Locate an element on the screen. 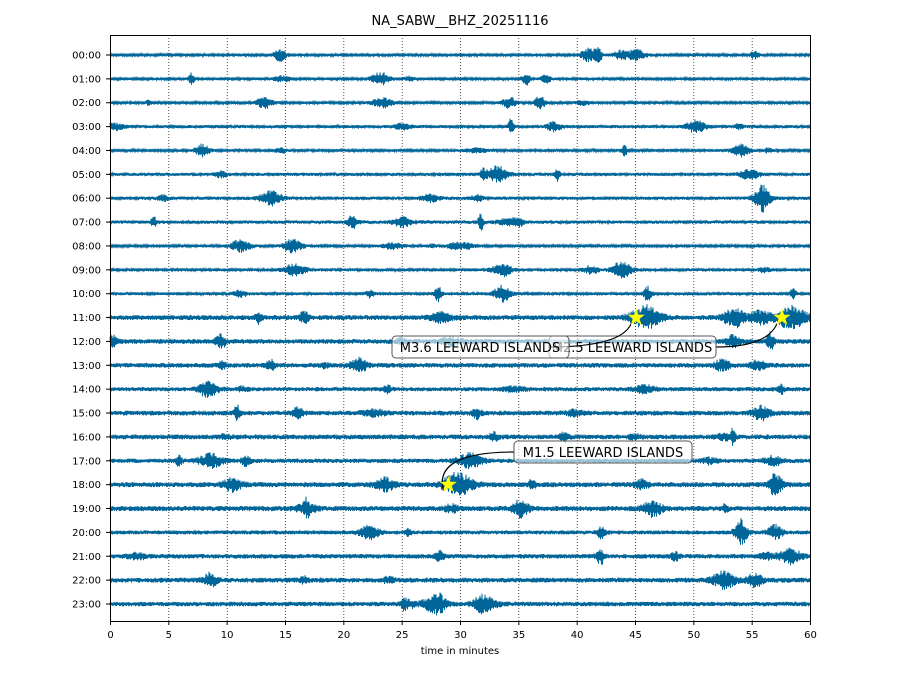  y-tick-label: 10:00 is located at coordinates (86, 294).